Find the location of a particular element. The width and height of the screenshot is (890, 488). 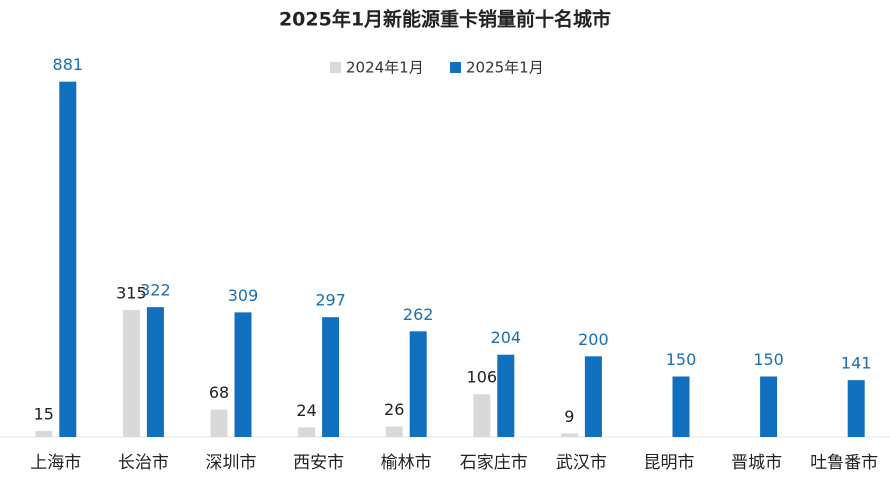

value-label: 309 is located at coordinates (243, 295).